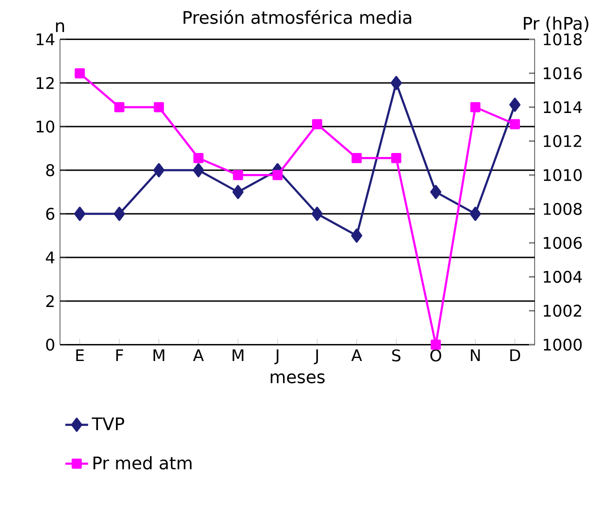 Image resolution: width=616 pixels, height=514 pixels. I want to click on y2-tick-label: 1012, so click(563, 141).